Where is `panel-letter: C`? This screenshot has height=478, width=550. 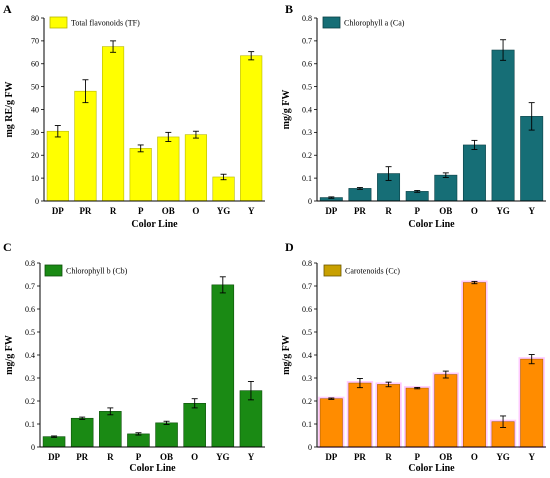 panel-letter: C is located at coordinates (7, 247).